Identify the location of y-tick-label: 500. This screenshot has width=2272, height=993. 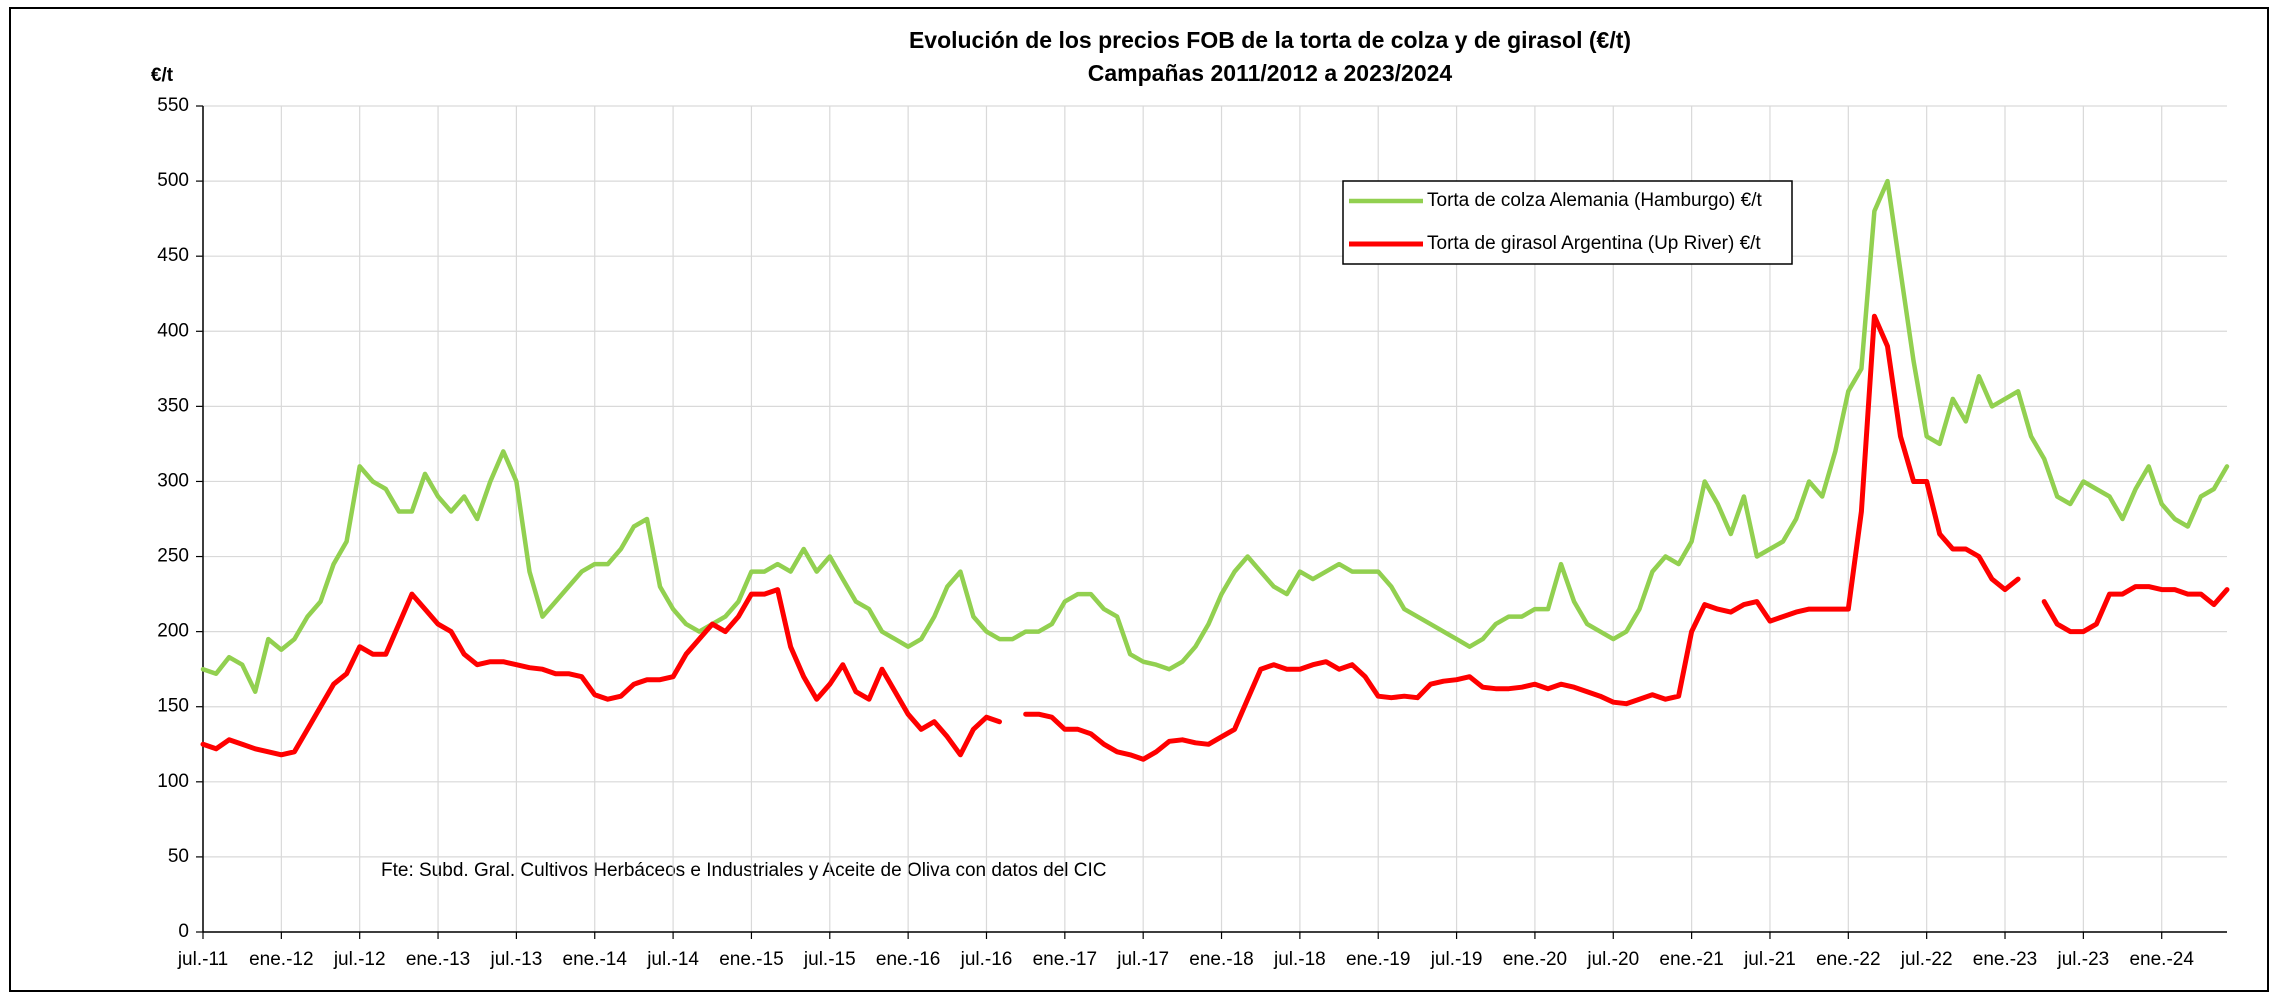
(173, 180).